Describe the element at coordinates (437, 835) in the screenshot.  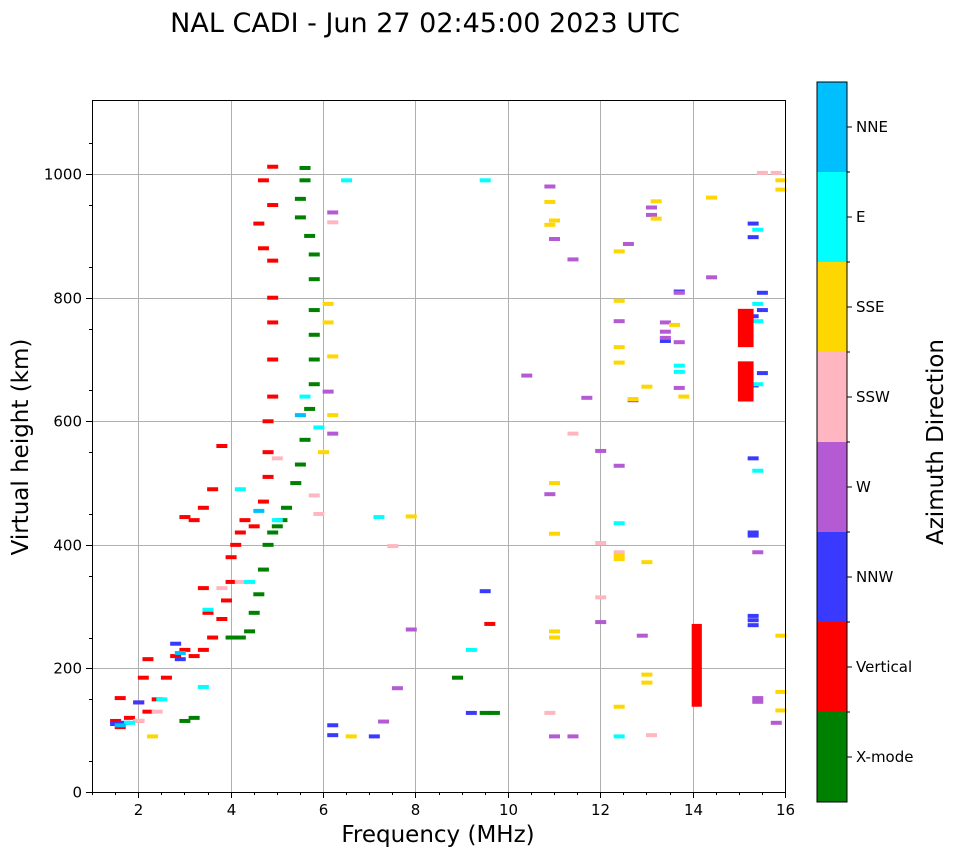
I see `x-axis-label: Frequency (MHz)` at that location.